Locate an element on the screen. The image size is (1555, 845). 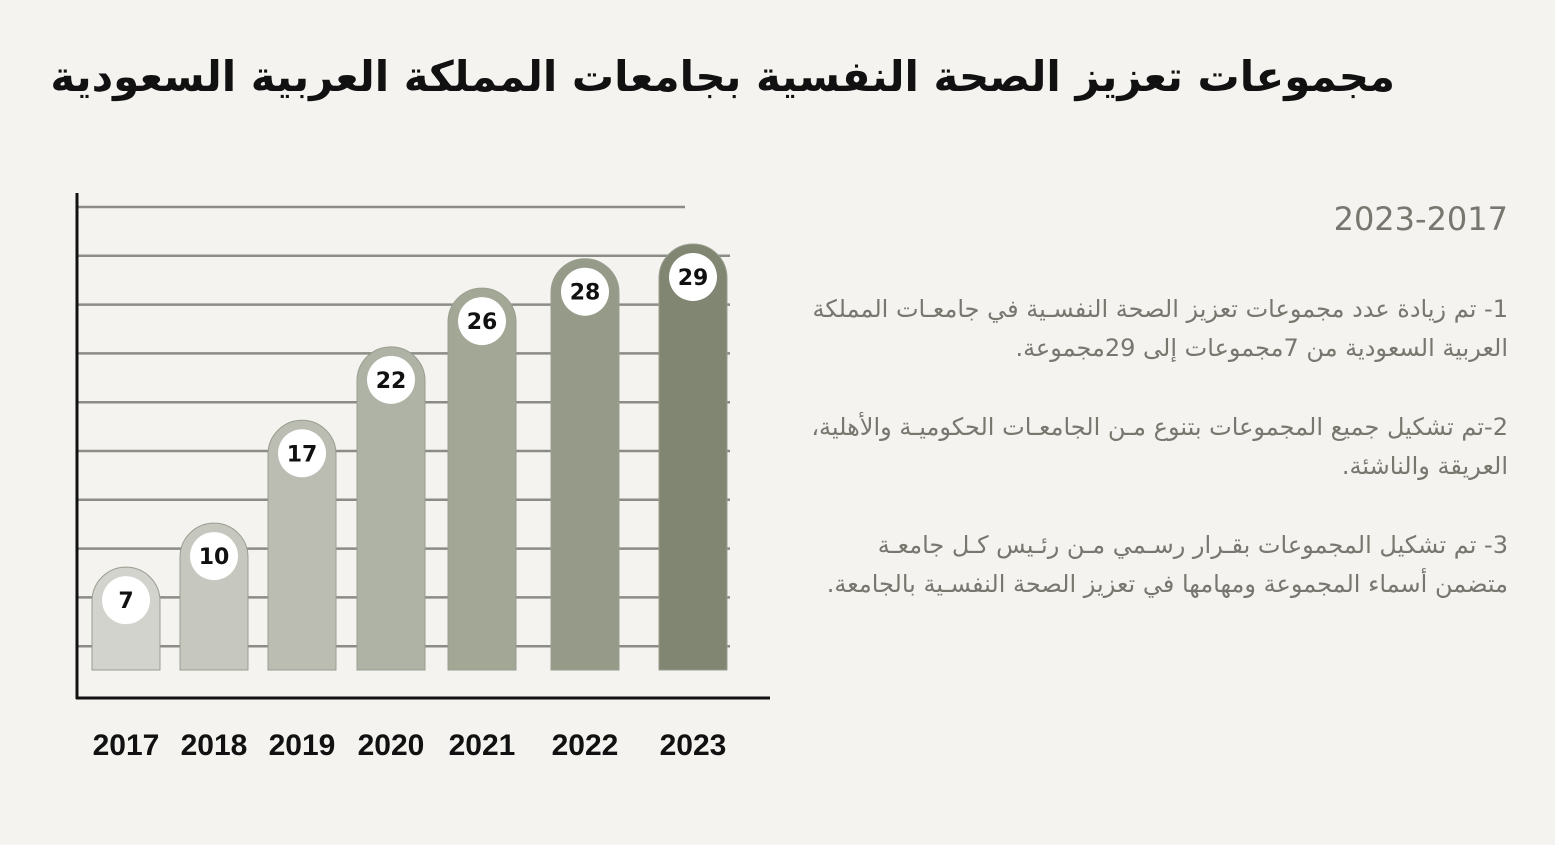
bar-2023 is located at coordinates (693, 457).